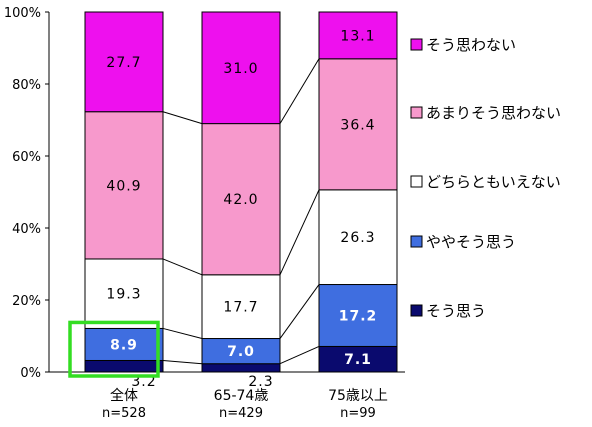 The height and width of the screenshot is (427, 592). Describe the element at coordinates (240, 308) in the screenshot. I see `data-label: 17.7` at that location.